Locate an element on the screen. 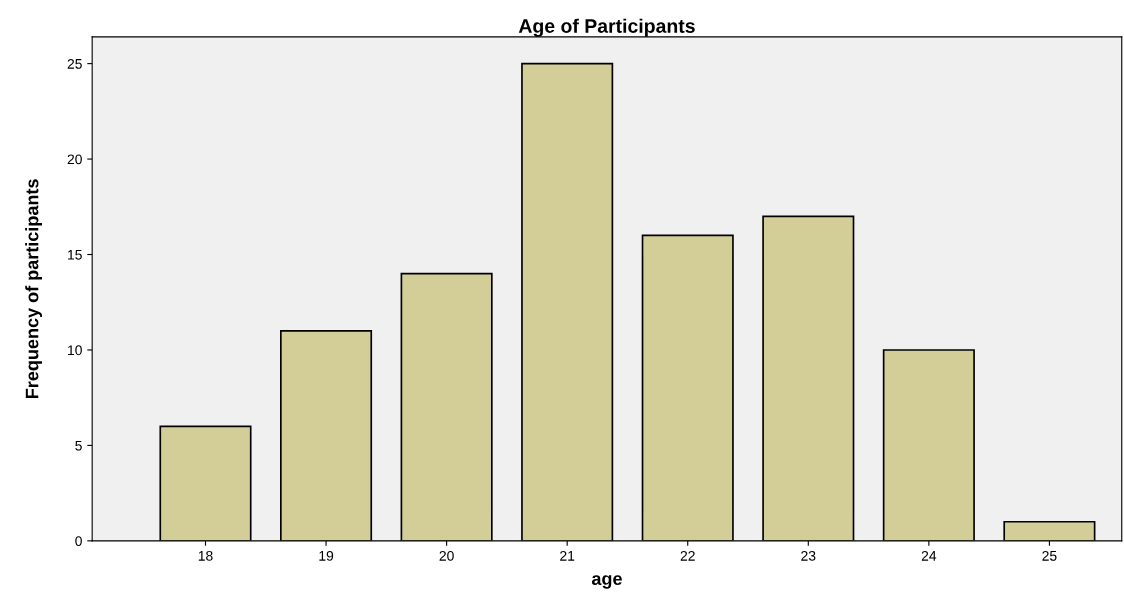 The image size is (1124, 595). y-tick-label: 25 is located at coordinates (74, 63).